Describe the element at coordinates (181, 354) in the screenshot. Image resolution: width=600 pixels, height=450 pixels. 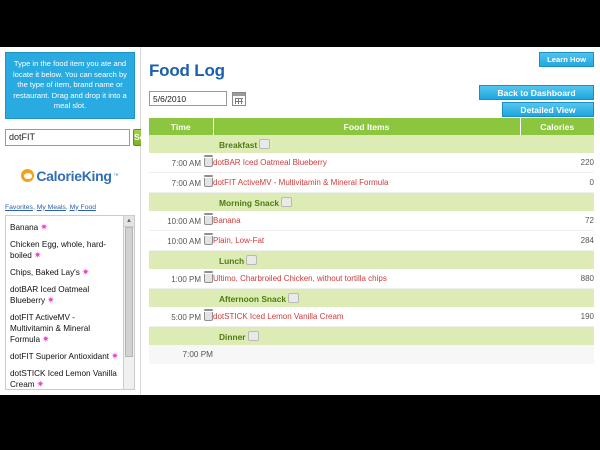
I see `row-time-cell: 7:00 PM` at that location.